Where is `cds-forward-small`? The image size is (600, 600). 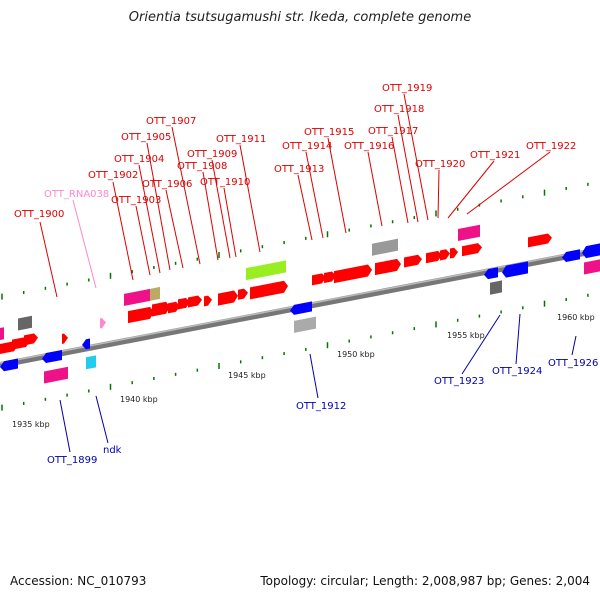
cds-forward-small is located at coordinates (65, 338).